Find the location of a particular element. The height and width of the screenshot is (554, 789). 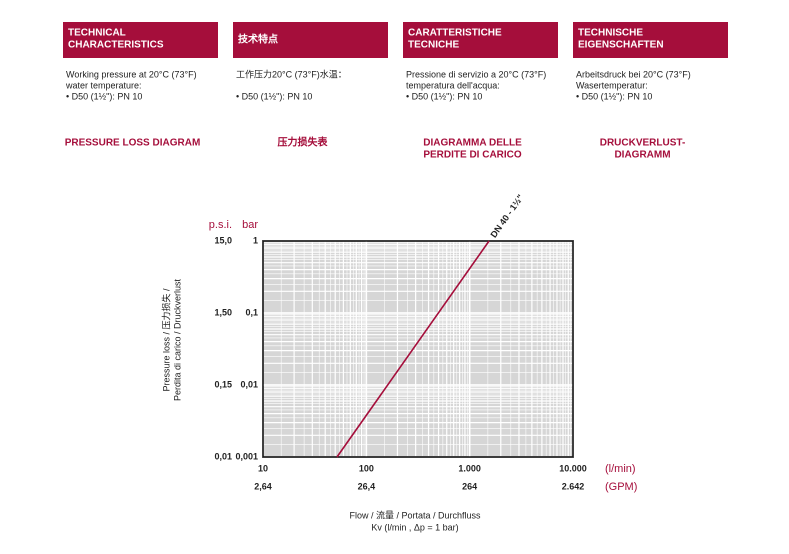

x-unit-secondary: (GPM) is located at coordinates (621, 487).